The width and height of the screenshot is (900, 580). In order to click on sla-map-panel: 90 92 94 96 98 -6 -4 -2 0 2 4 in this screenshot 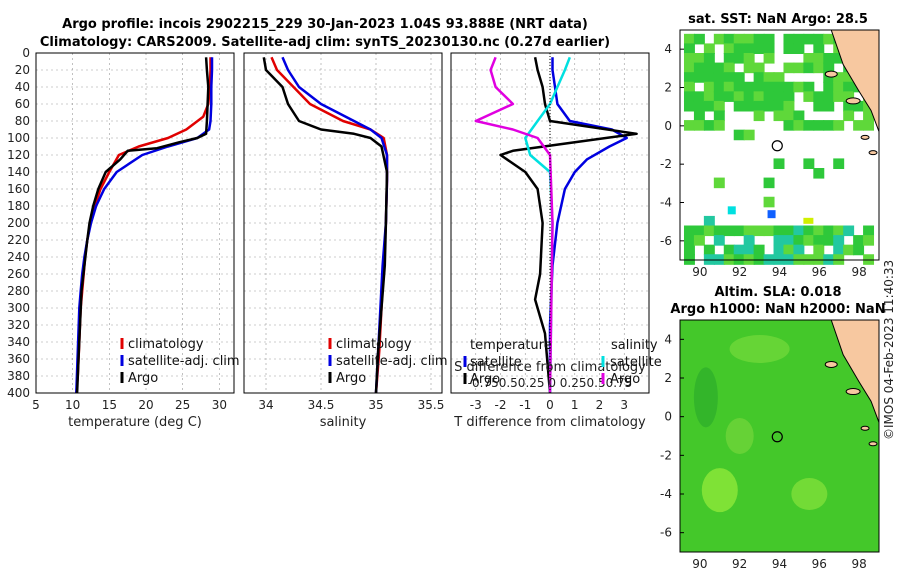, I will do `click(770, 445)`.